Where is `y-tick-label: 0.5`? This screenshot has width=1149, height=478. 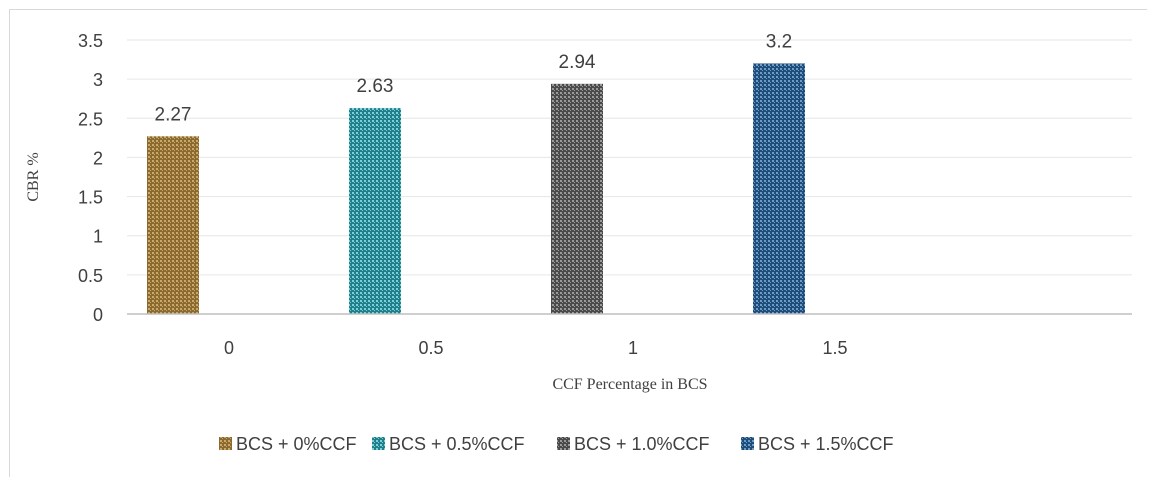
y-tick-label: 0.5 is located at coordinates (90, 276).